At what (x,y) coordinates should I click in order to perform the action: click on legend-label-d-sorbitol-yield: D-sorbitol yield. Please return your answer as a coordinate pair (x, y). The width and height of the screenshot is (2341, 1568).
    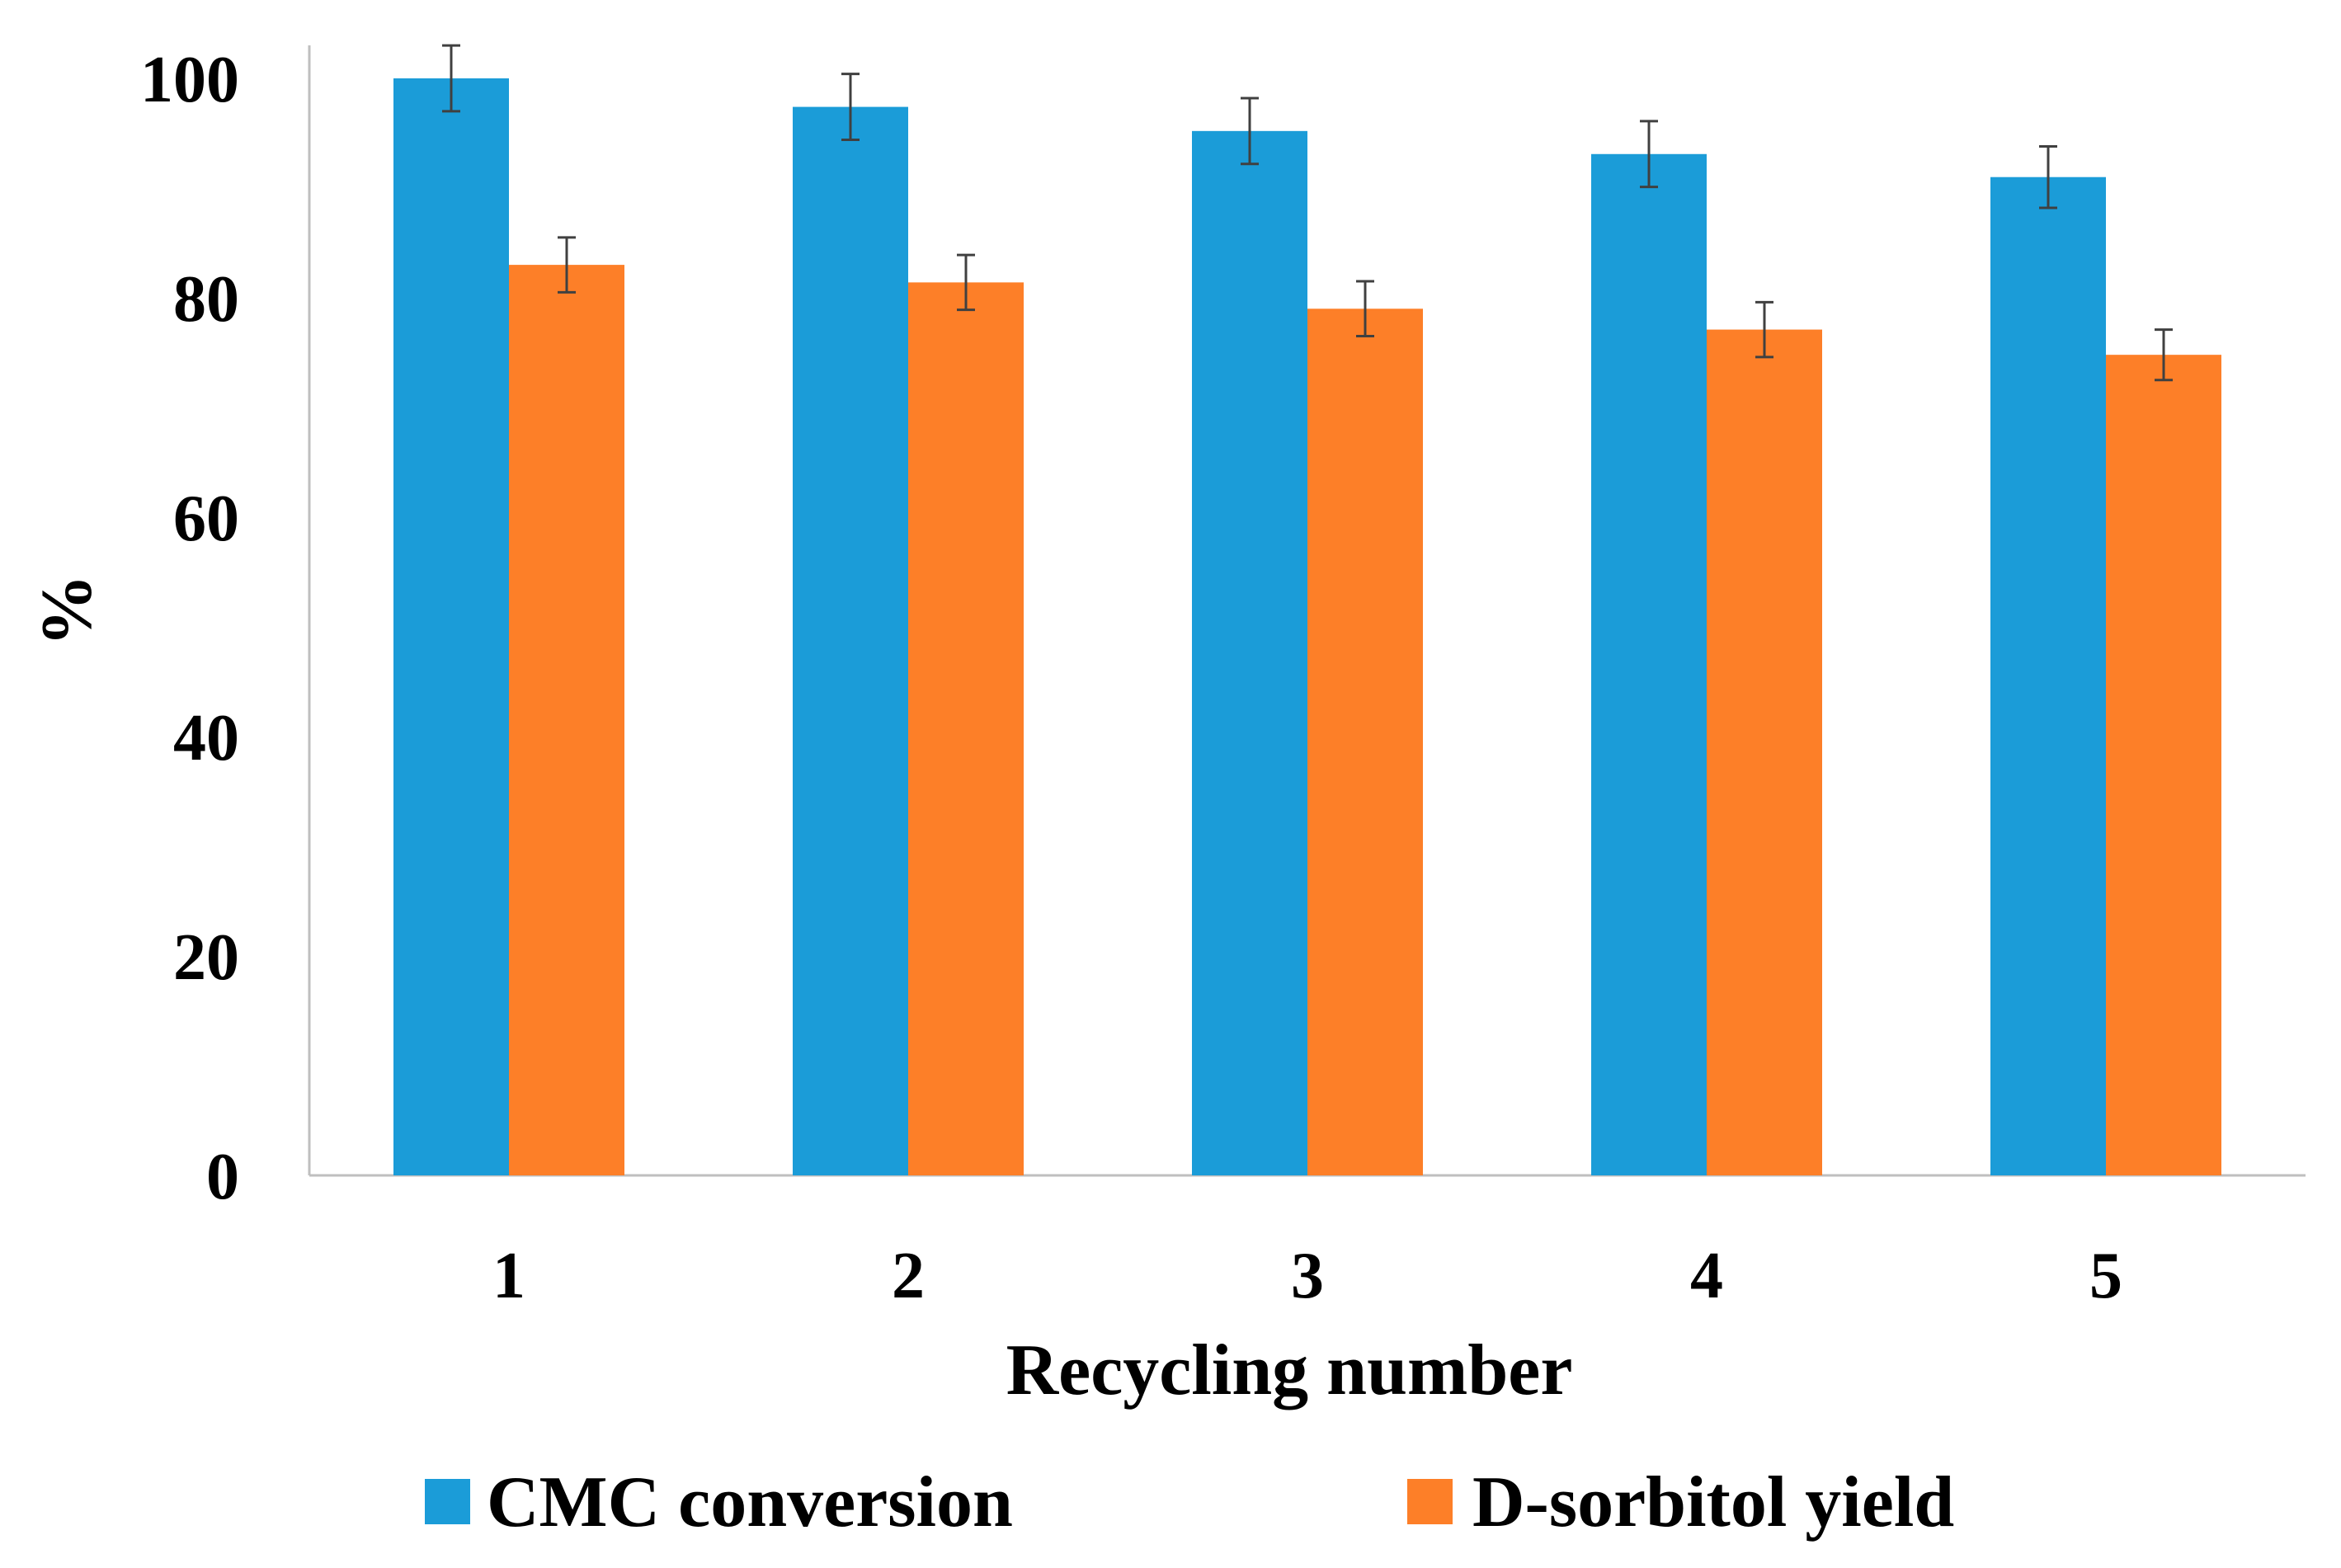
    Looking at the image, I should click on (1713, 1502).